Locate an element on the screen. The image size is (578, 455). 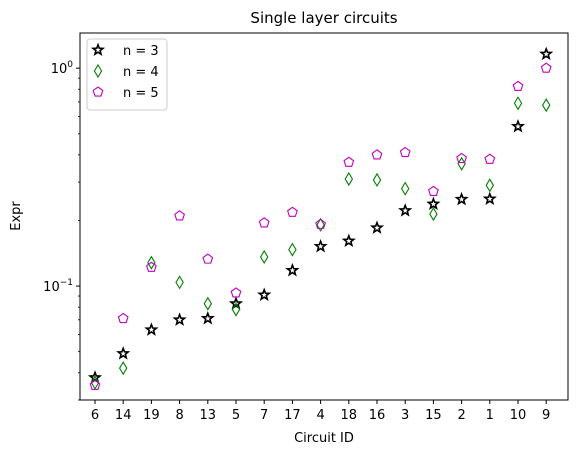
y-tick-label: 10⁻¹ is located at coordinates (58, 286).